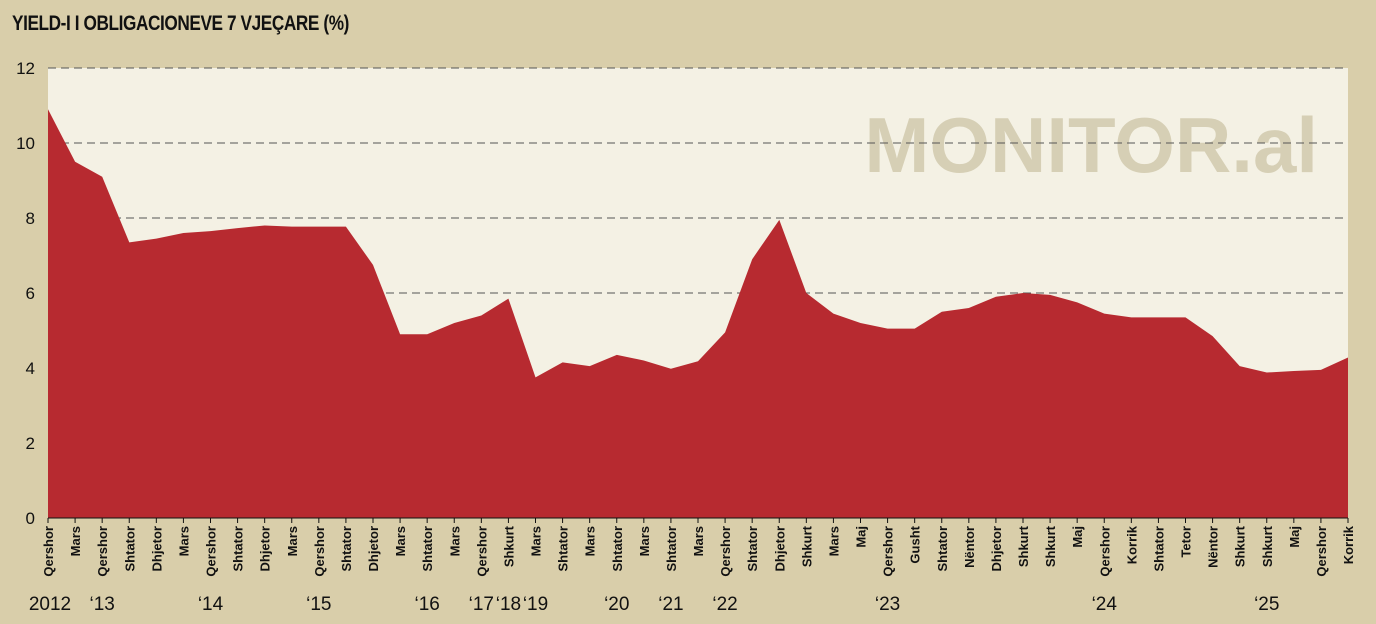 This screenshot has width=1376, height=624. Describe the element at coordinates (1105, 604) in the screenshot. I see `year-label: ‘24` at that location.